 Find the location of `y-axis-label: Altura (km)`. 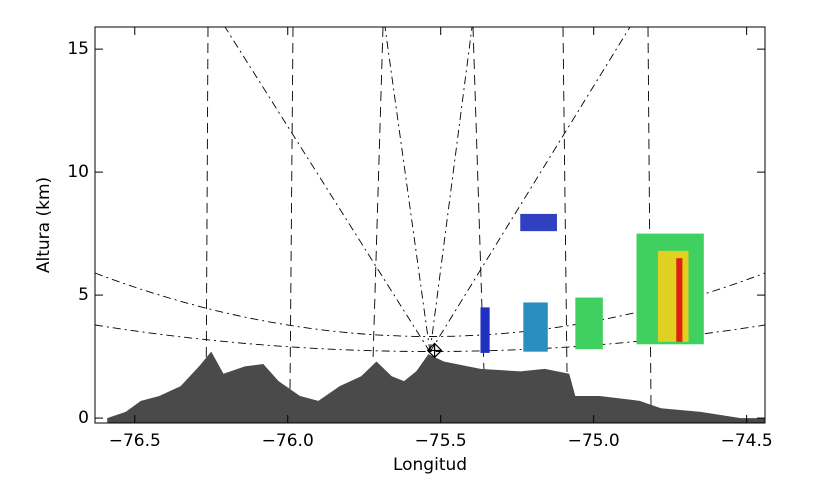

y-axis-label: Altura (km) is located at coordinates (44, 225).